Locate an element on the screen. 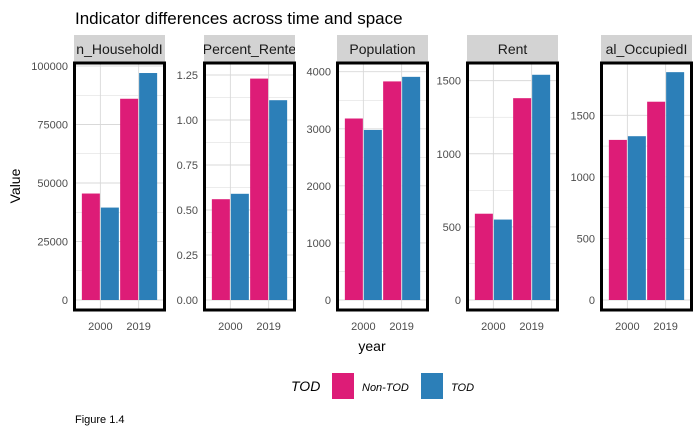 This screenshot has height=432, width=700. facet-3: Rent 0 500 1000 1500 2000 2019 is located at coordinates (498, 184).